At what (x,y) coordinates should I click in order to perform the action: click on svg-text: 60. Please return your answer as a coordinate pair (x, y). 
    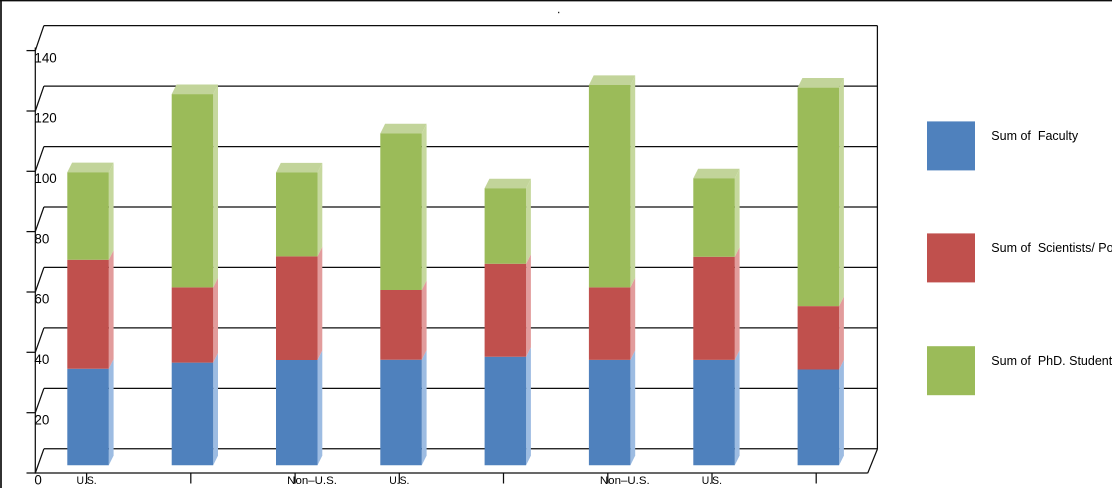
    Looking at the image, I should click on (41, 299).